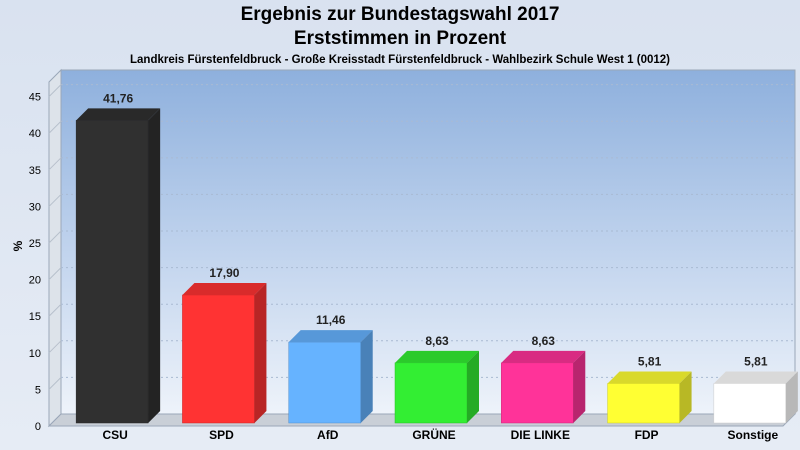 The image size is (800, 450). What do you see at coordinates (540, 435) in the screenshot?
I see `x-tick-label: DIE LINKE` at bounding box center [540, 435].